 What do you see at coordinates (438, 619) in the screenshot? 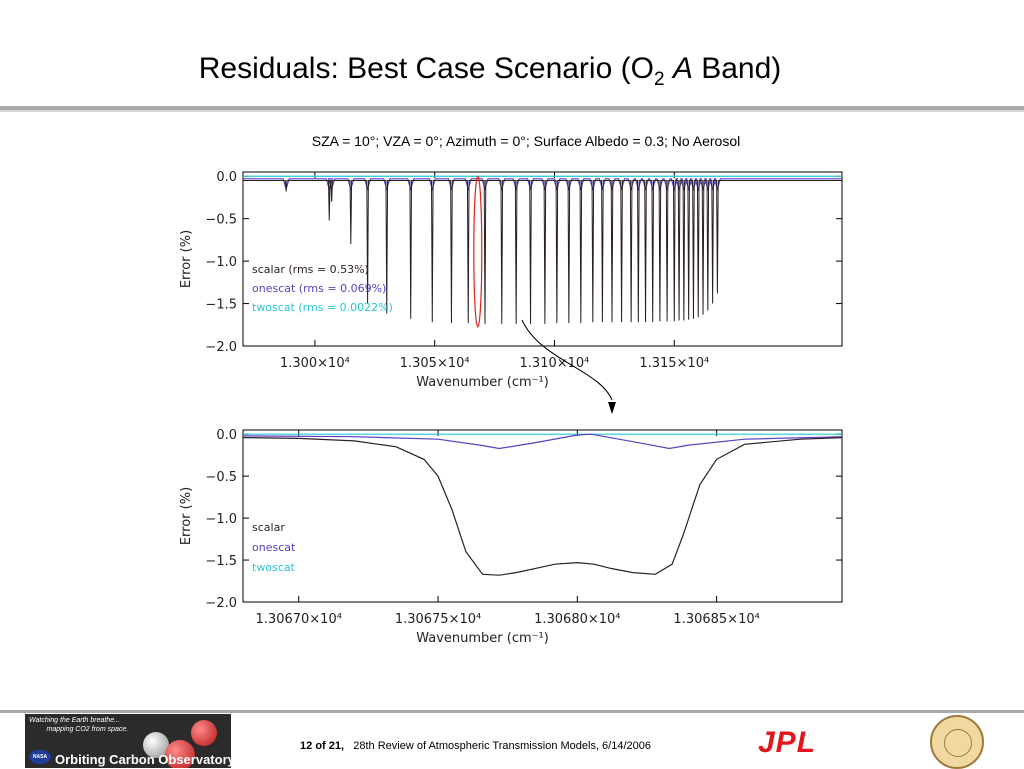
I see `x-tick-label: 1.30675×10⁴` at bounding box center [438, 619].